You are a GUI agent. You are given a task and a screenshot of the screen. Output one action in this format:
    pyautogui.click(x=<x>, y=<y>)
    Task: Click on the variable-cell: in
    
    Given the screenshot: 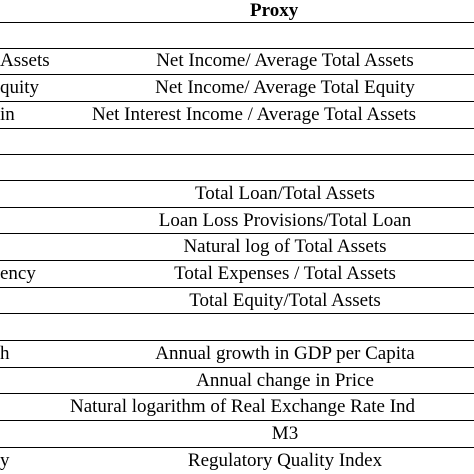 What is the action you would take?
    pyautogui.click(x=7, y=114)
    